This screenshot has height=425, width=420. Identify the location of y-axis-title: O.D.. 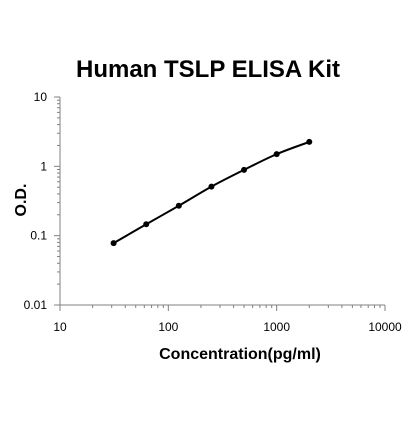
(21, 200).